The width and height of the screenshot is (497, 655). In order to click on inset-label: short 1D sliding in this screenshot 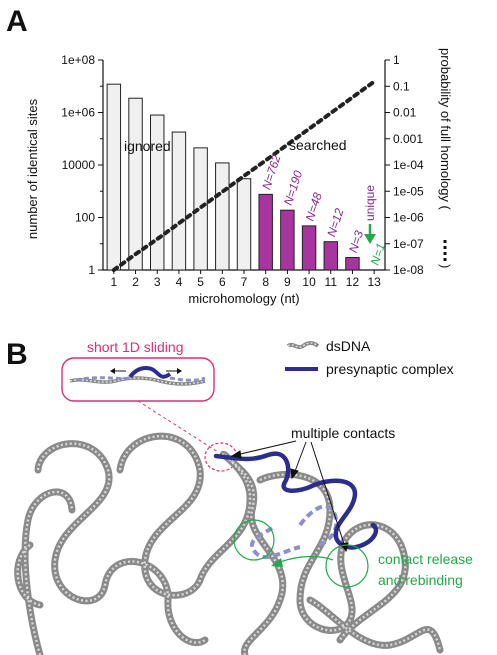, I will do `click(135, 347)`.